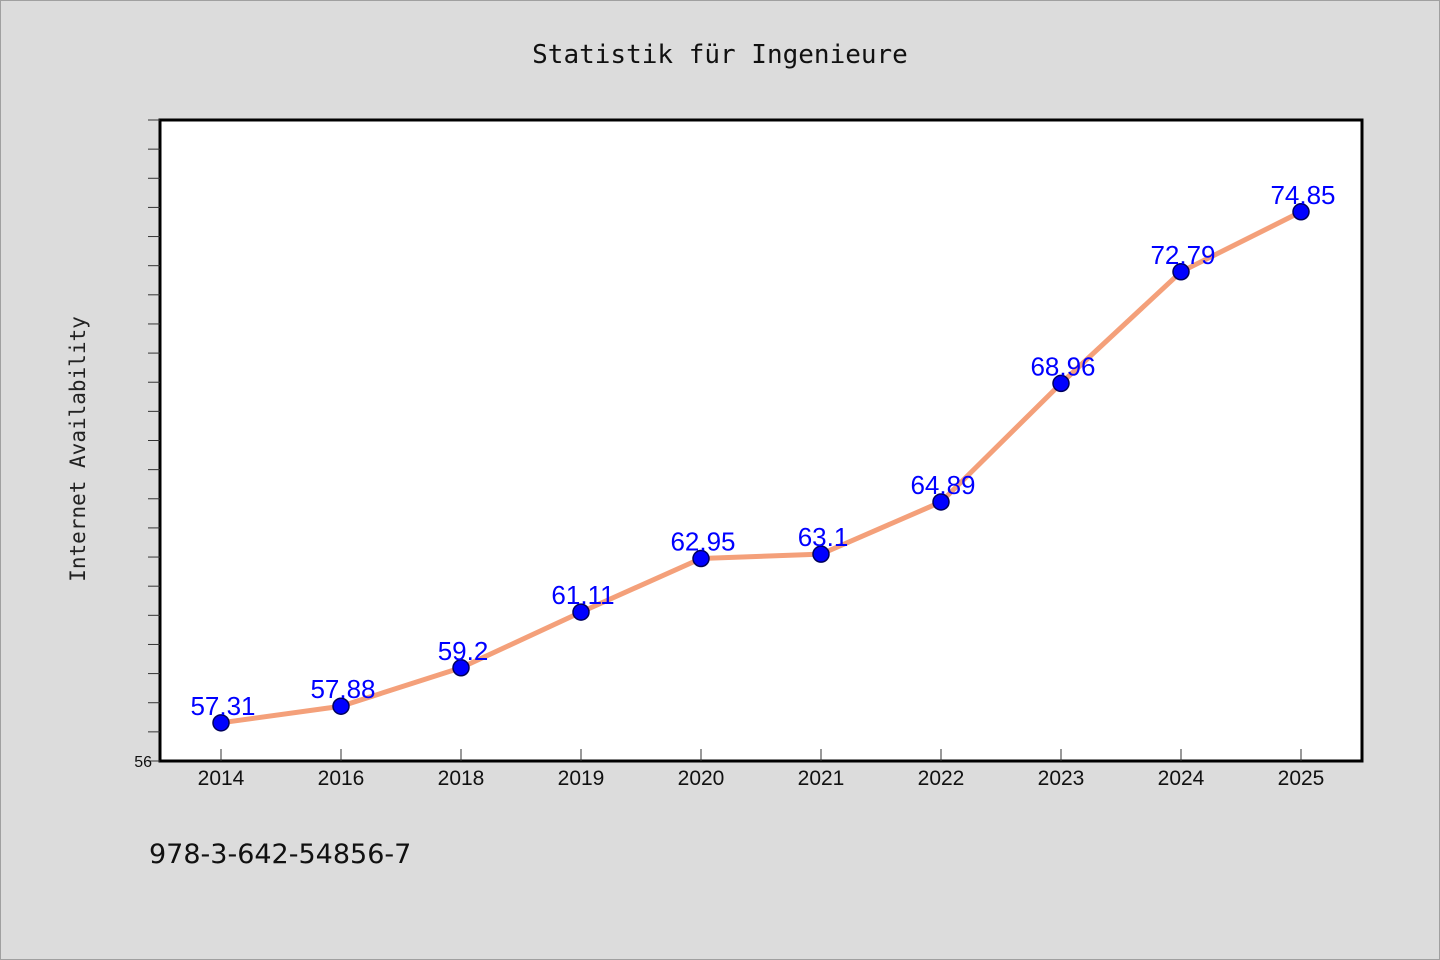 The width and height of the screenshot is (1440, 960). What do you see at coordinates (147, 445) in the screenshot?
I see `y-axis-ticks: 56` at bounding box center [147, 445].